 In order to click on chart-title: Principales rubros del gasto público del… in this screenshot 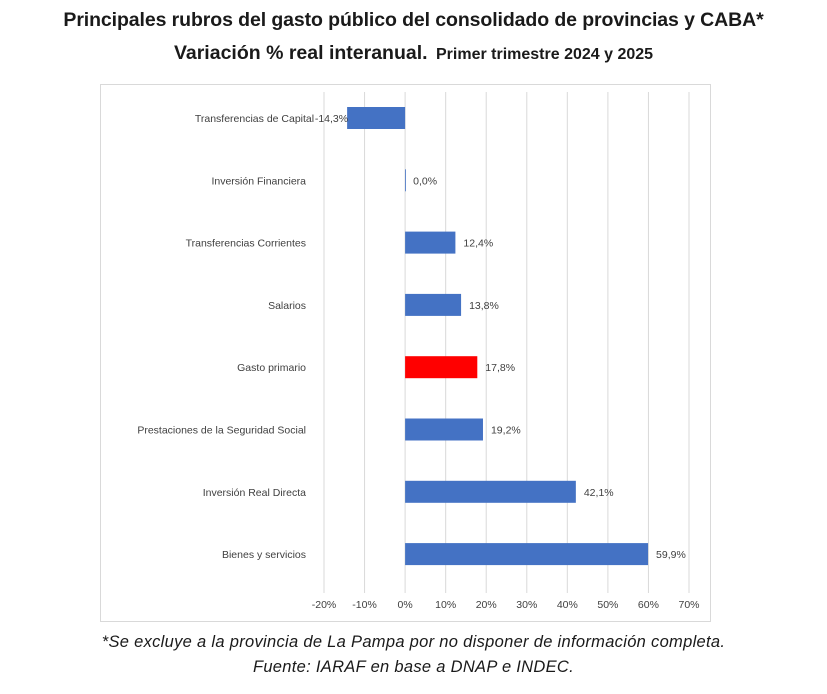, I will do `click(413, 20)`.